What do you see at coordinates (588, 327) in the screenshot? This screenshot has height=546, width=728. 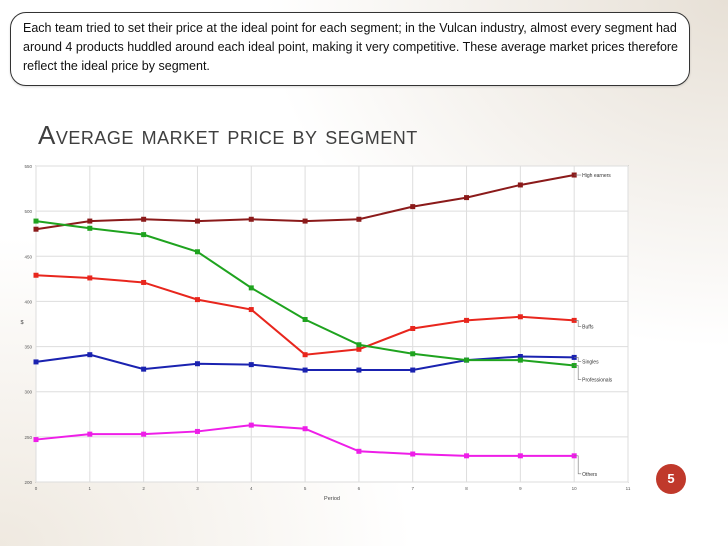 I see `series-end-label: Buffs` at bounding box center [588, 327].